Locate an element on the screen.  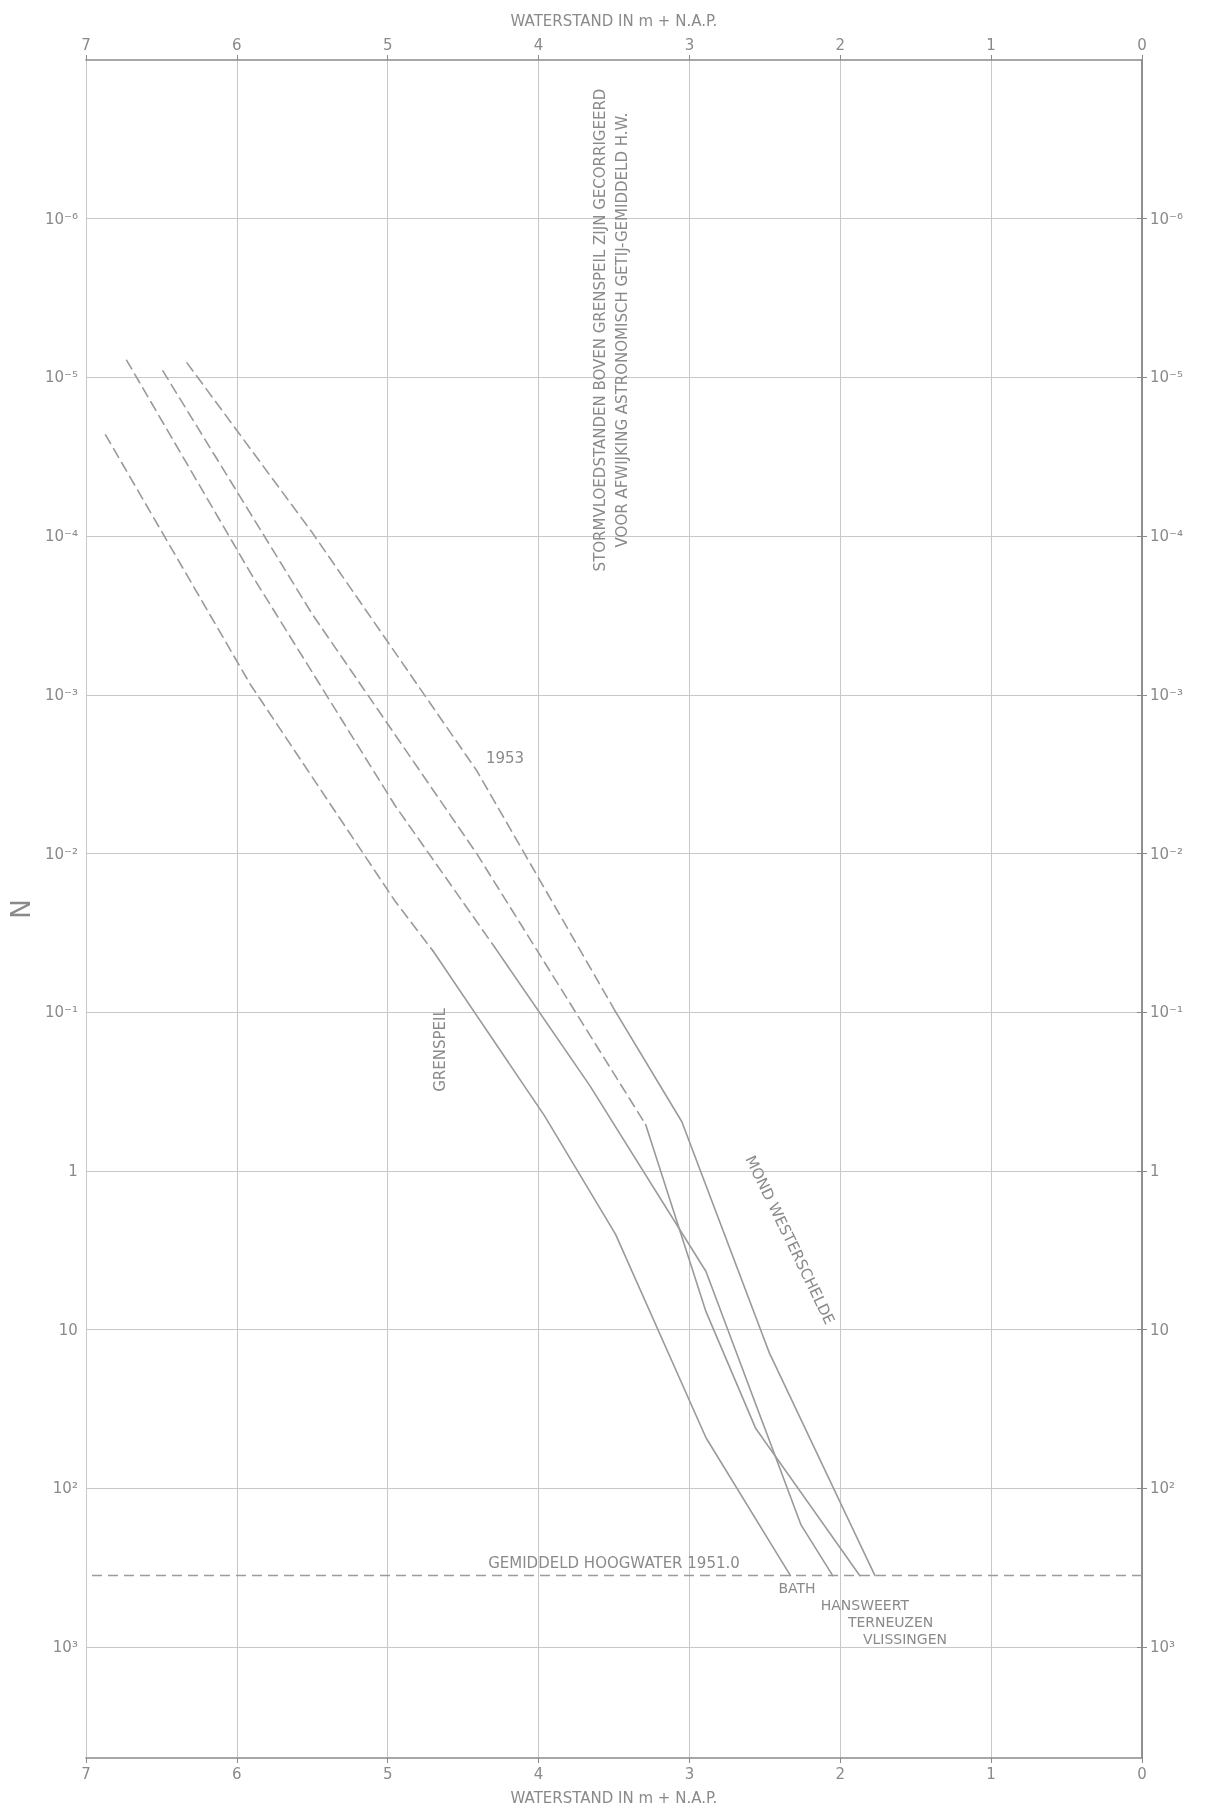
annotation: STORMVLOEDSTANDEN BOVEN GRENSPEIL ZIJN GECORRIGEERD is located at coordinates (600, 330).